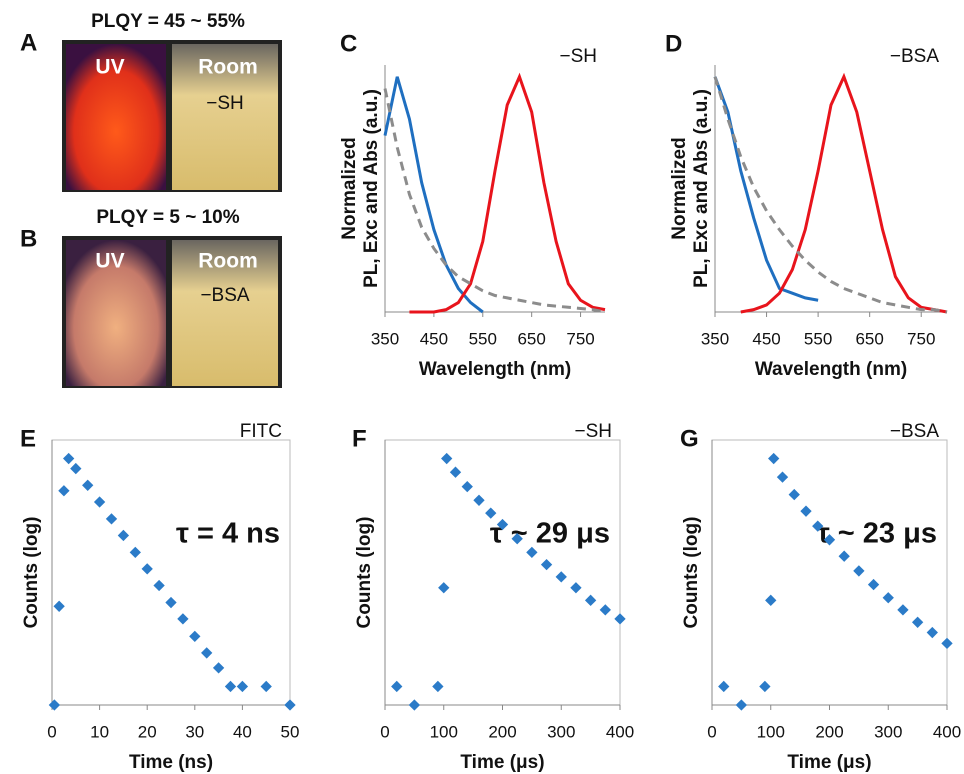 The width and height of the screenshot is (964, 774). Describe the element at coordinates (171, 762) in the screenshot. I see `x-axis-title: Time (ns)` at that location.